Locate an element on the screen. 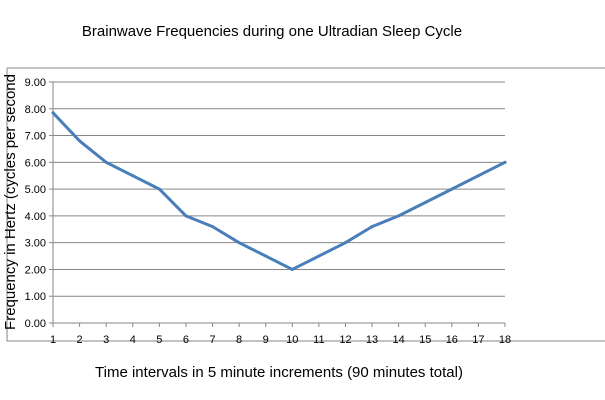 Image resolution: width=605 pixels, height=400 pixels. y-tick-label: 4.00 is located at coordinates (35, 217).